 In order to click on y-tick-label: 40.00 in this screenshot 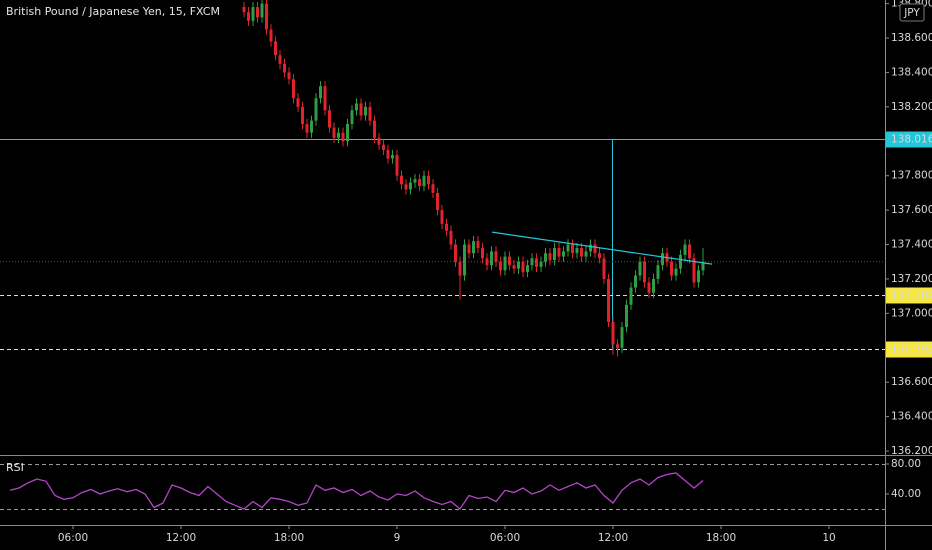, I will do `click(906, 494)`.